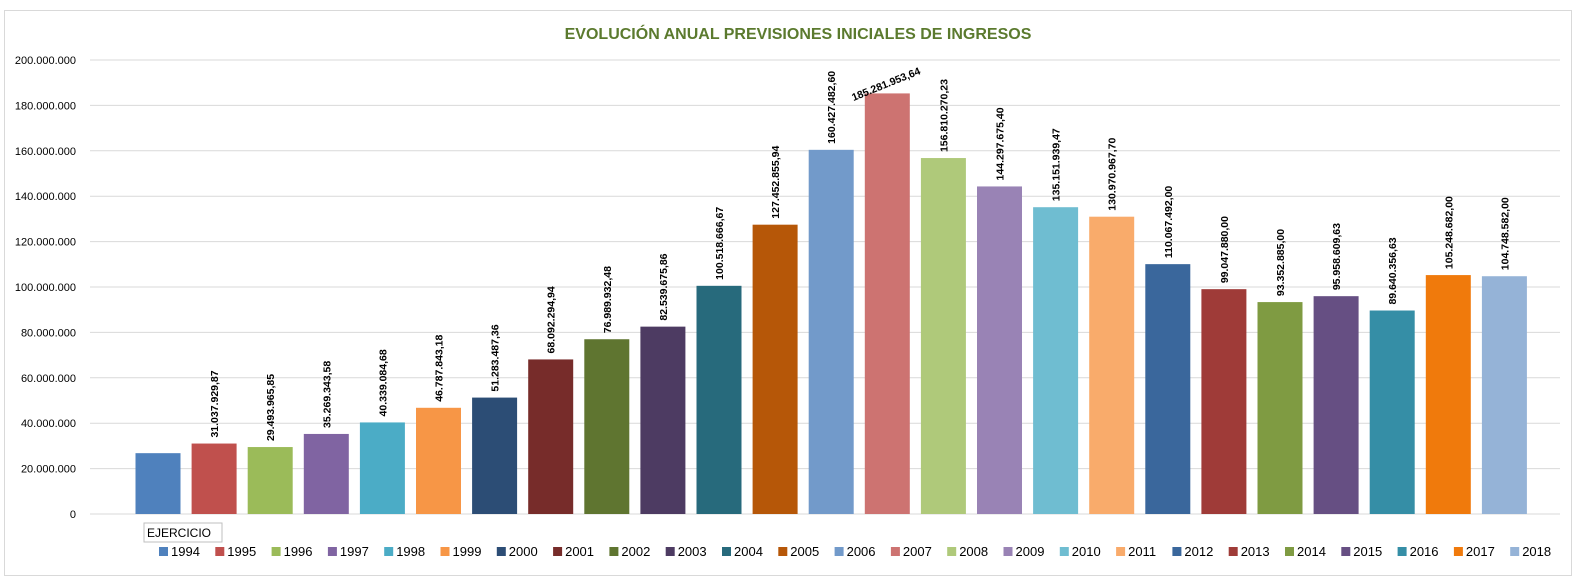 The height and width of the screenshot is (580, 1578). What do you see at coordinates (1392, 412) in the screenshot?
I see `bar-2016` at bounding box center [1392, 412].